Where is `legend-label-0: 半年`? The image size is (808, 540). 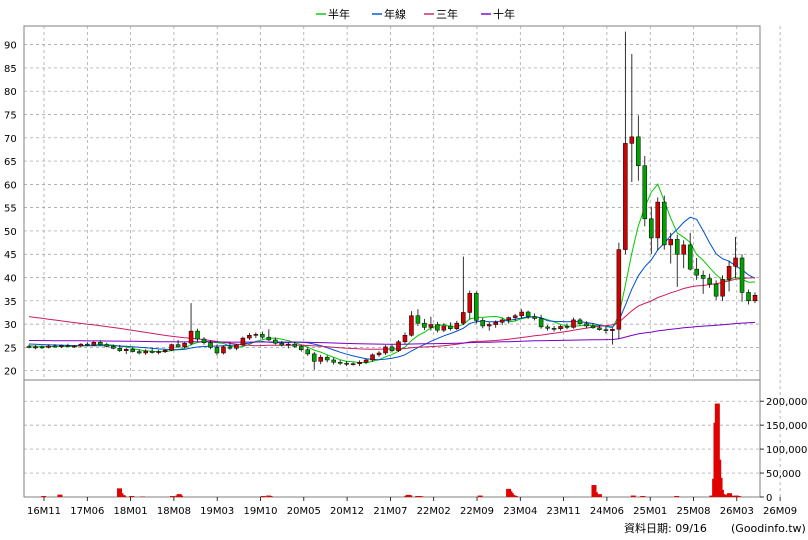
legend-label-0: 半年 is located at coordinates (339, 14).